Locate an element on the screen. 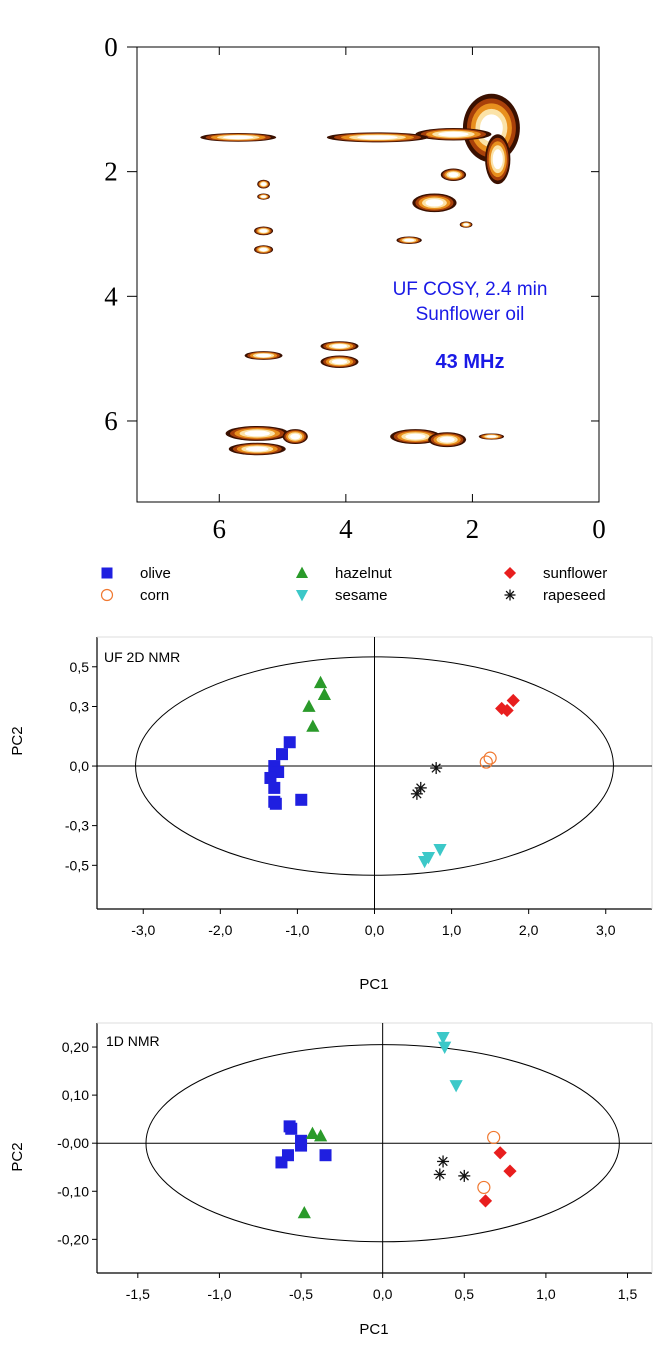 This screenshot has width=653, height=1347. pca1-xlabel: PC1 is located at coordinates (373, 984).